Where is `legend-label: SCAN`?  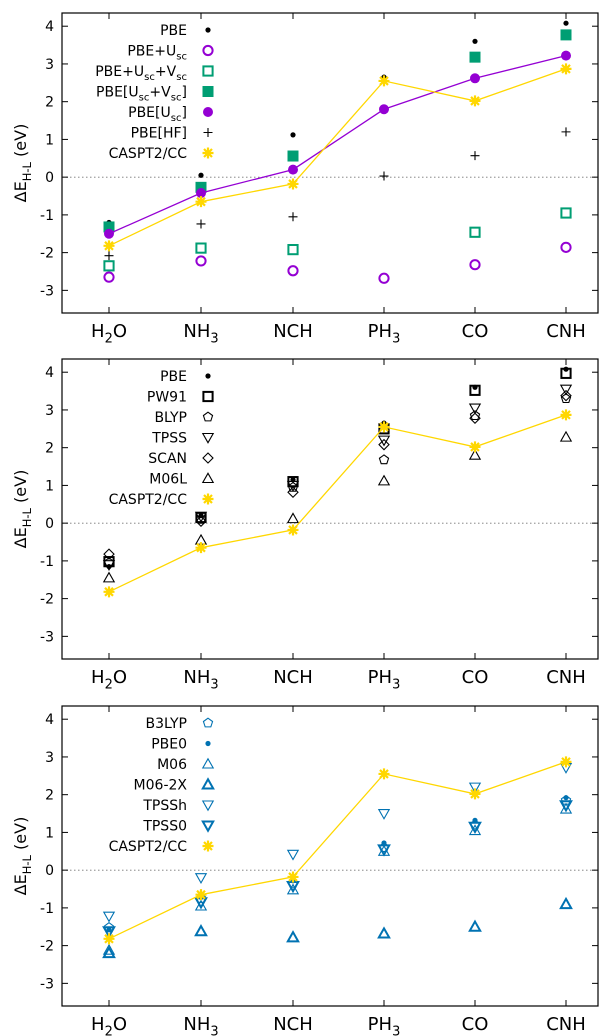 legend-label: SCAN is located at coordinates (167, 459).